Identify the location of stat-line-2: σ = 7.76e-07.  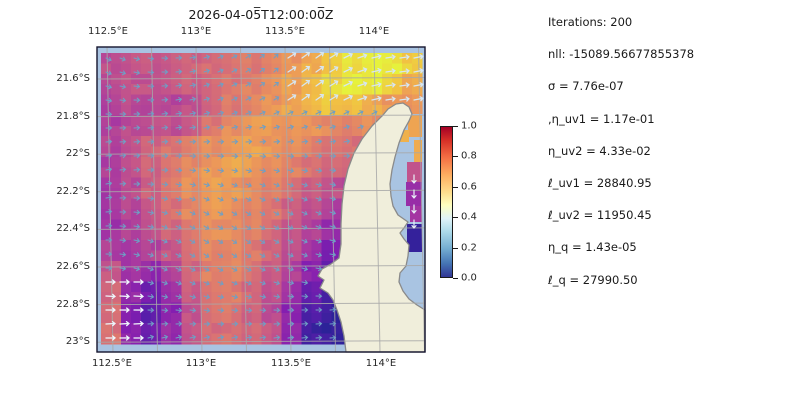
(586, 86).